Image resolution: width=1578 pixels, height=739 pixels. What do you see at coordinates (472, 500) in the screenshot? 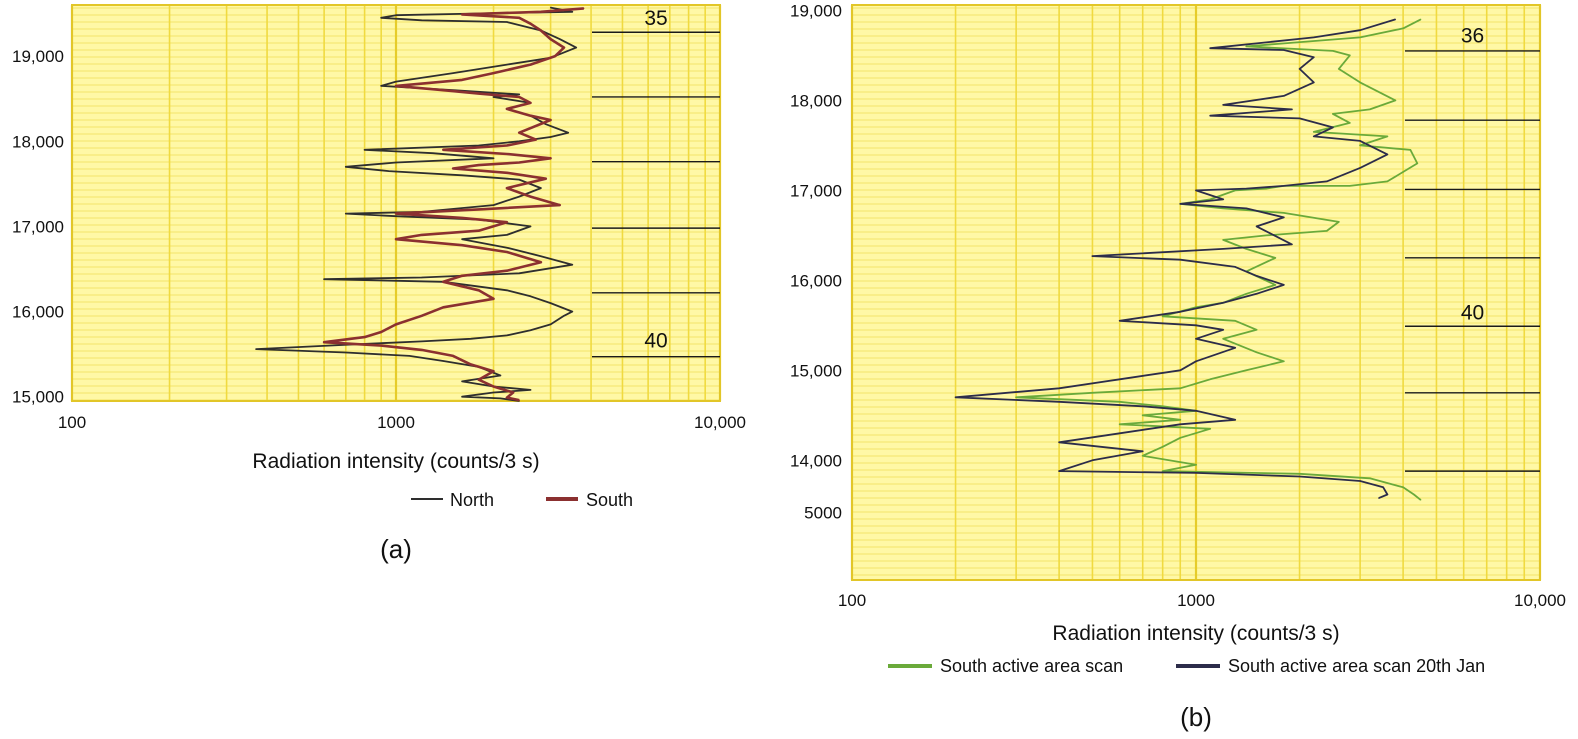
I see `legend-north-label: North` at bounding box center [472, 500].